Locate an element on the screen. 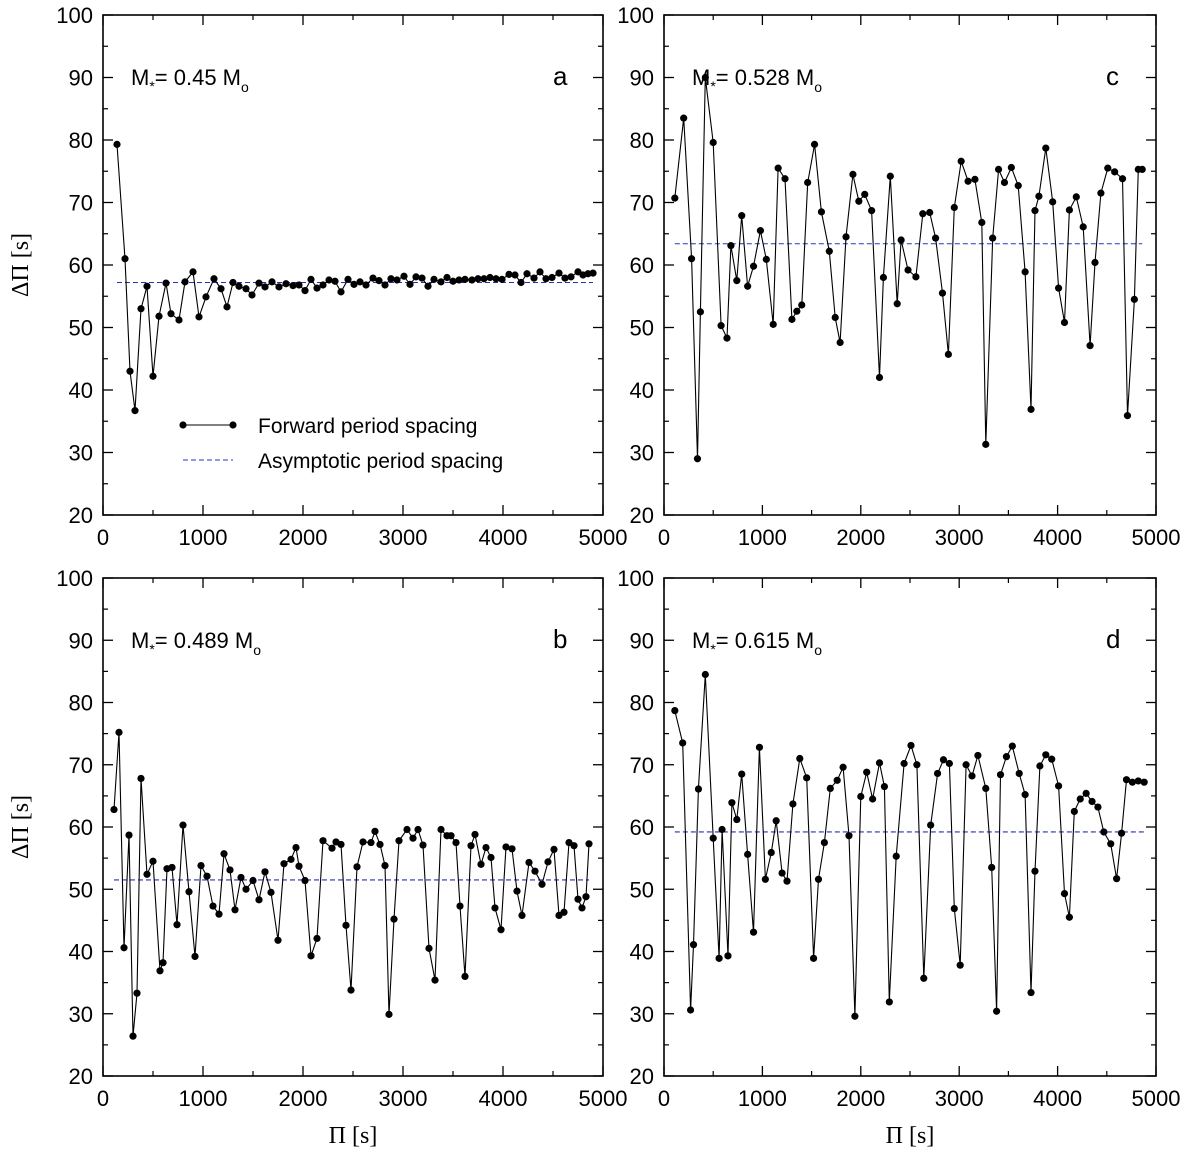  y-tick-label-a: 70 is located at coordinates (81, 203).